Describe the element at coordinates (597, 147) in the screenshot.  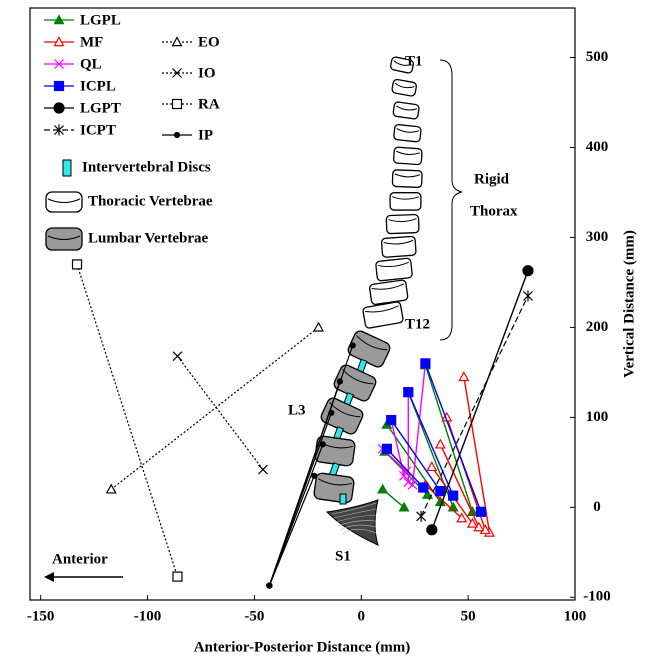
I see `y-tick-label: 400` at that location.